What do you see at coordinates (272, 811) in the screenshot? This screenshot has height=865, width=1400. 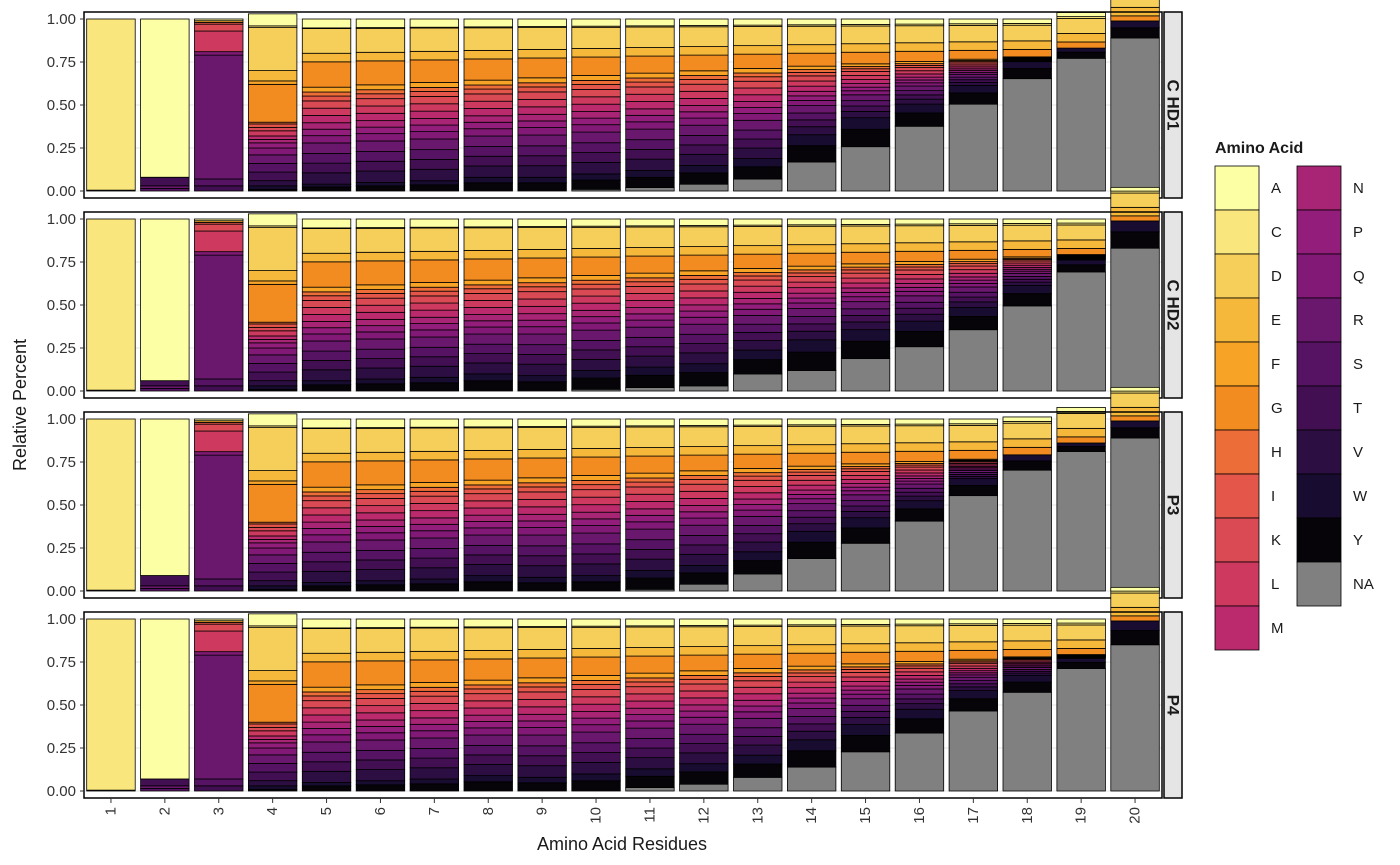 I see `x-tick-label: 4` at bounding box center [272, 811].